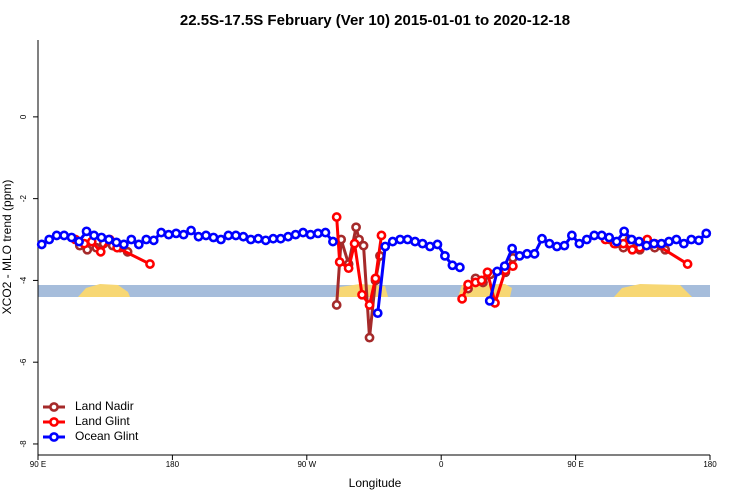 This screenshot has height=500, width=750. I want to click on x-tick-label: 90 E, so click(38, 464).